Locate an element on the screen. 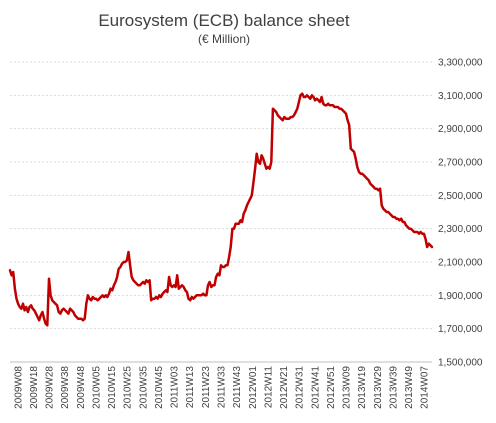 This screenshot has height=423, width=496. x-tick-label: 2014W07 is located at coordinates (425, 387).